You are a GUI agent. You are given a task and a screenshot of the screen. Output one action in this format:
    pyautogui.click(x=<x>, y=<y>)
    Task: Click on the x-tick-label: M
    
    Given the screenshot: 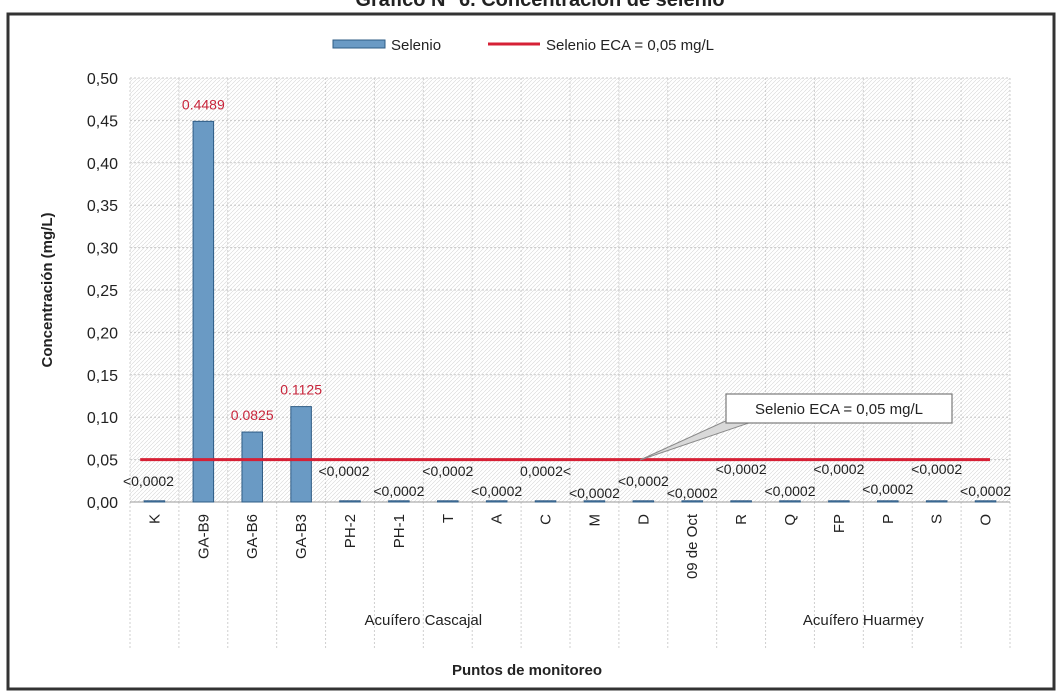 What is the action you would take?
    pyautogui.click(x=594, y=520)
    